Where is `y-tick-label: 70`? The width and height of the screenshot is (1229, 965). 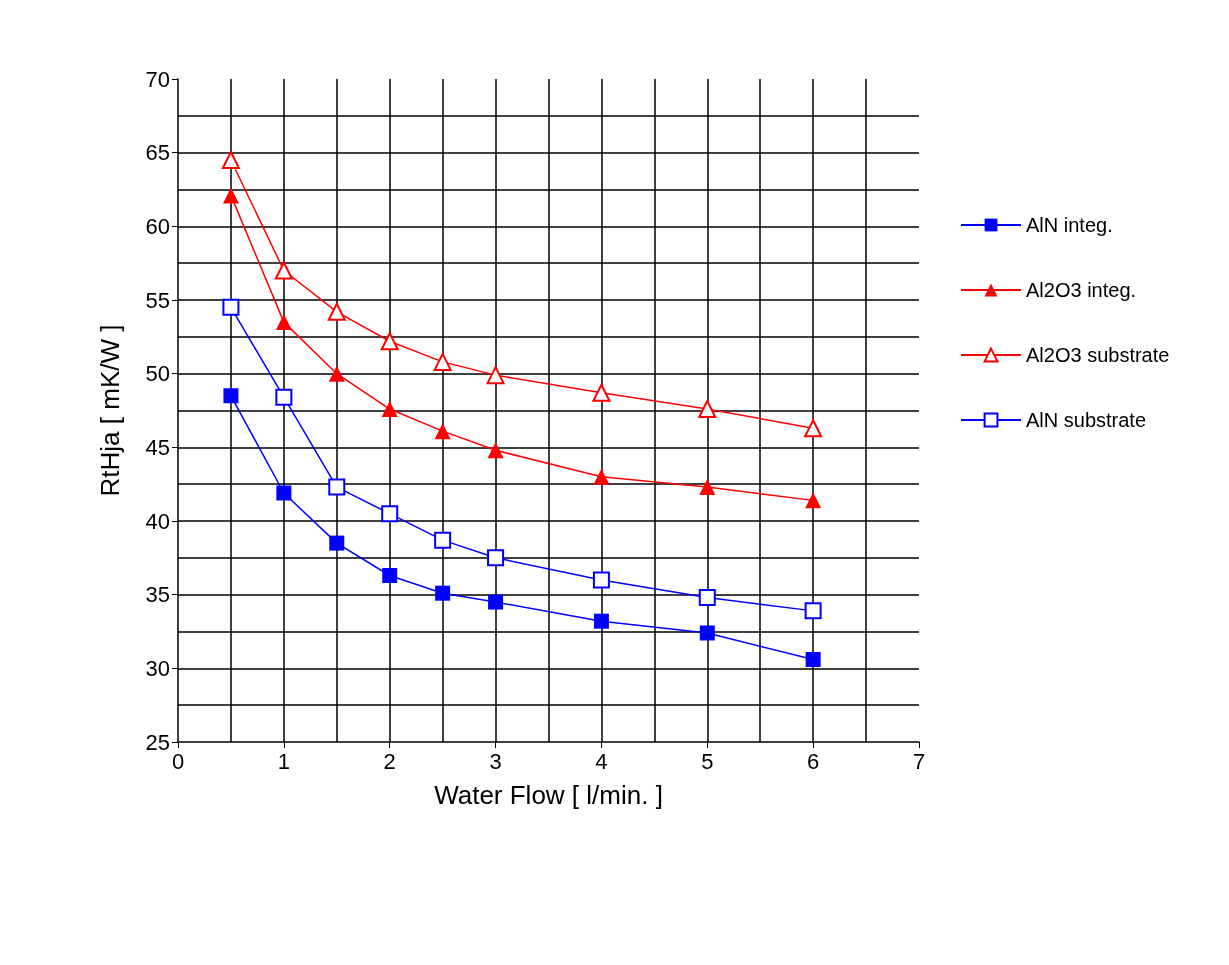 y-tick-label: 70 is located at coordinates (157, 79).